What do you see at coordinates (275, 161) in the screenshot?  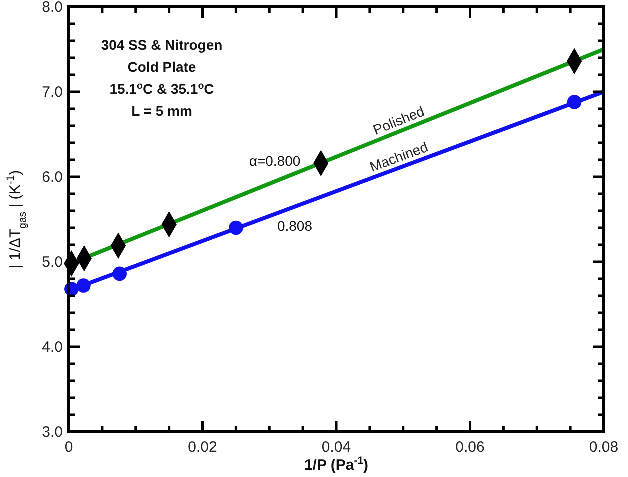 I see `annotation: α=0.800` at bounding box center [275, 161].